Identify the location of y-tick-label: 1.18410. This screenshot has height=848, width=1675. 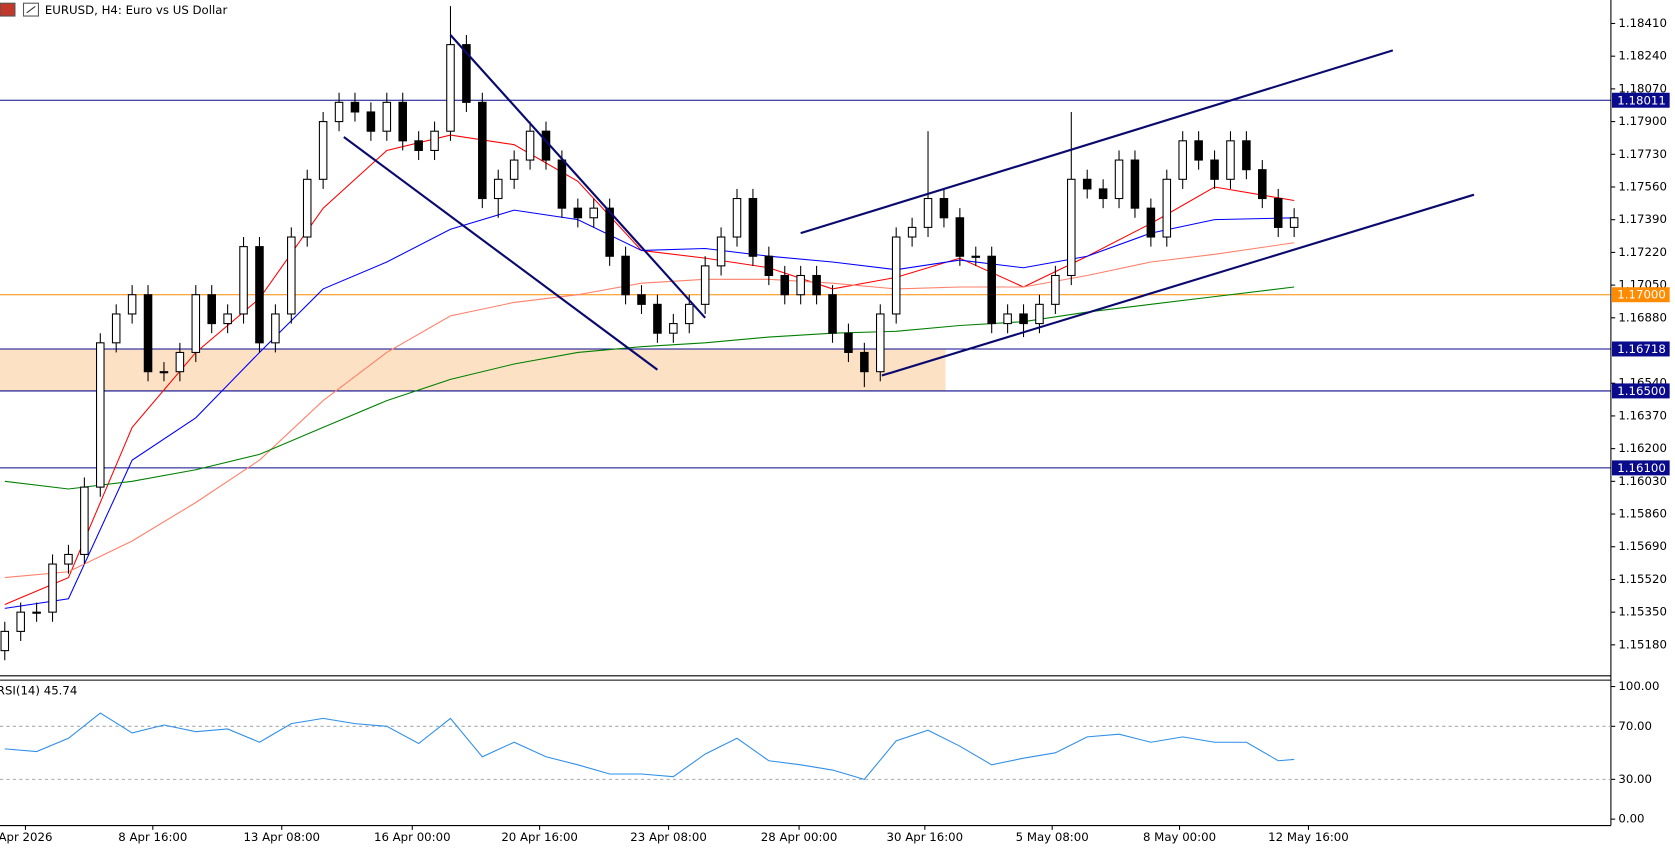
(1642, 23).